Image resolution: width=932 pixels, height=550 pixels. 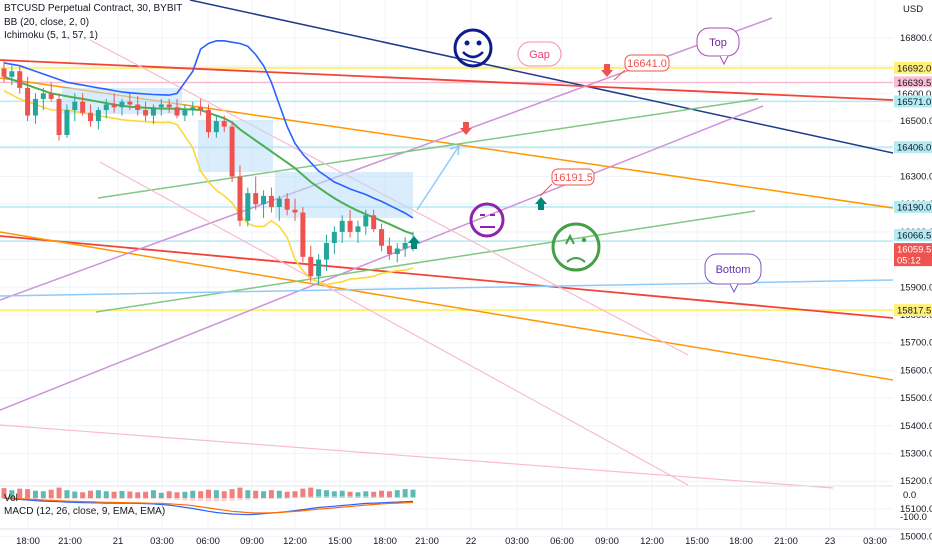 What do you see at coordinates (733, 270) in the screenshot?
I see `bottom-callout-label: Bottom` at bounding box center [733, 270].